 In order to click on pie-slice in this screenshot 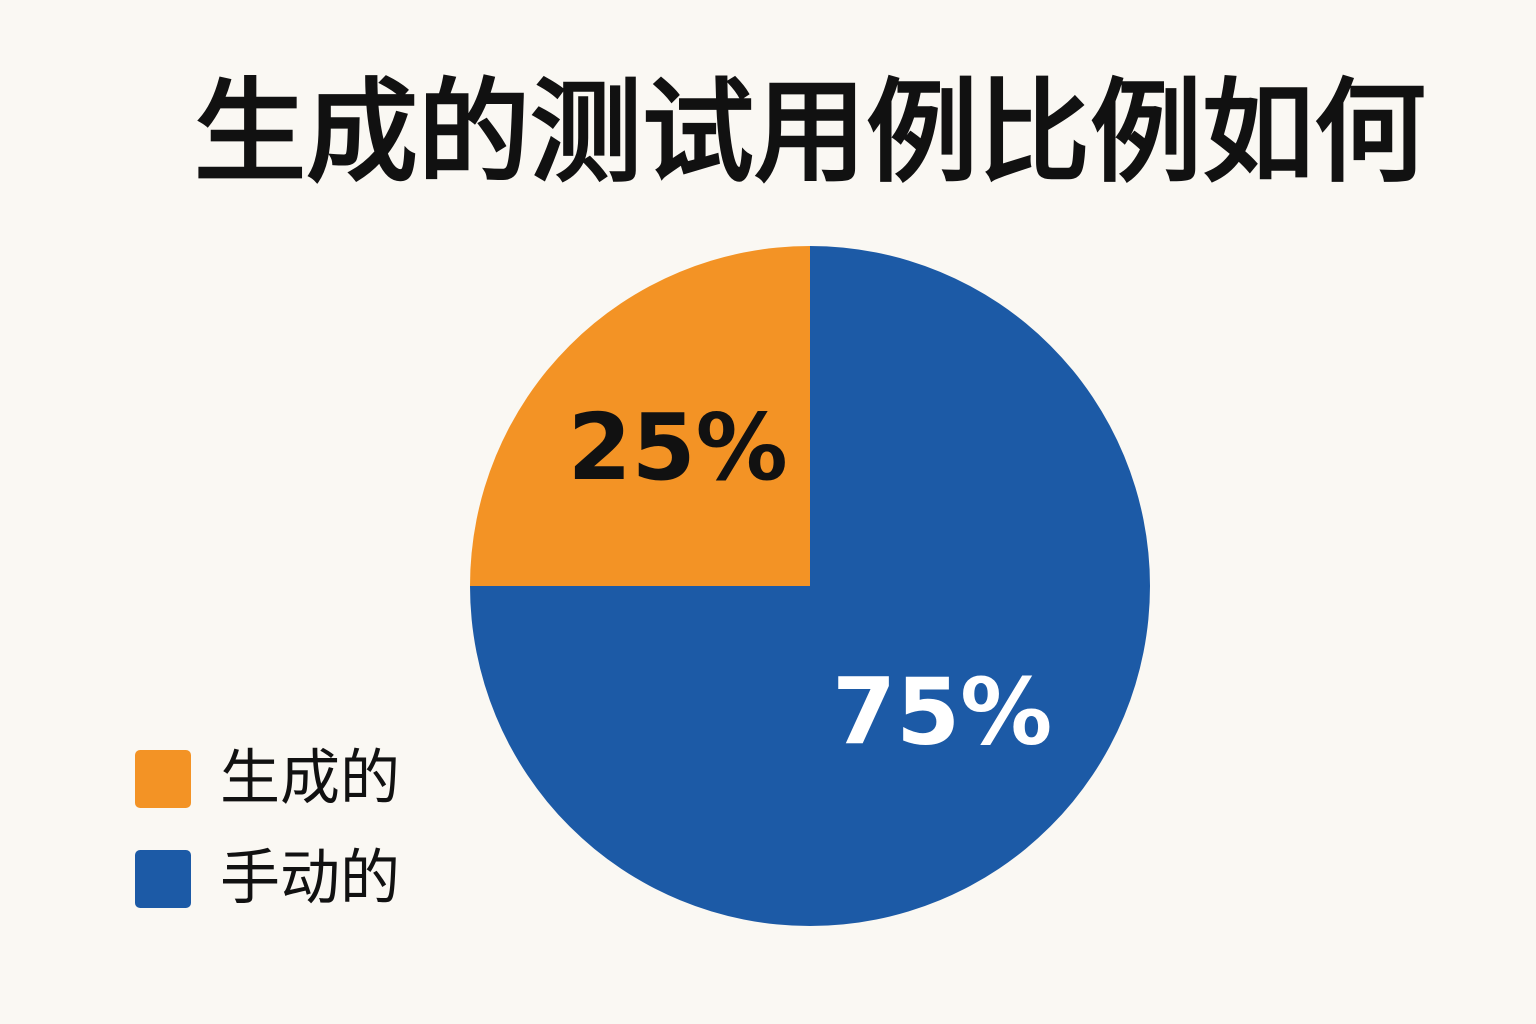, I will do `click(640, 416)`.